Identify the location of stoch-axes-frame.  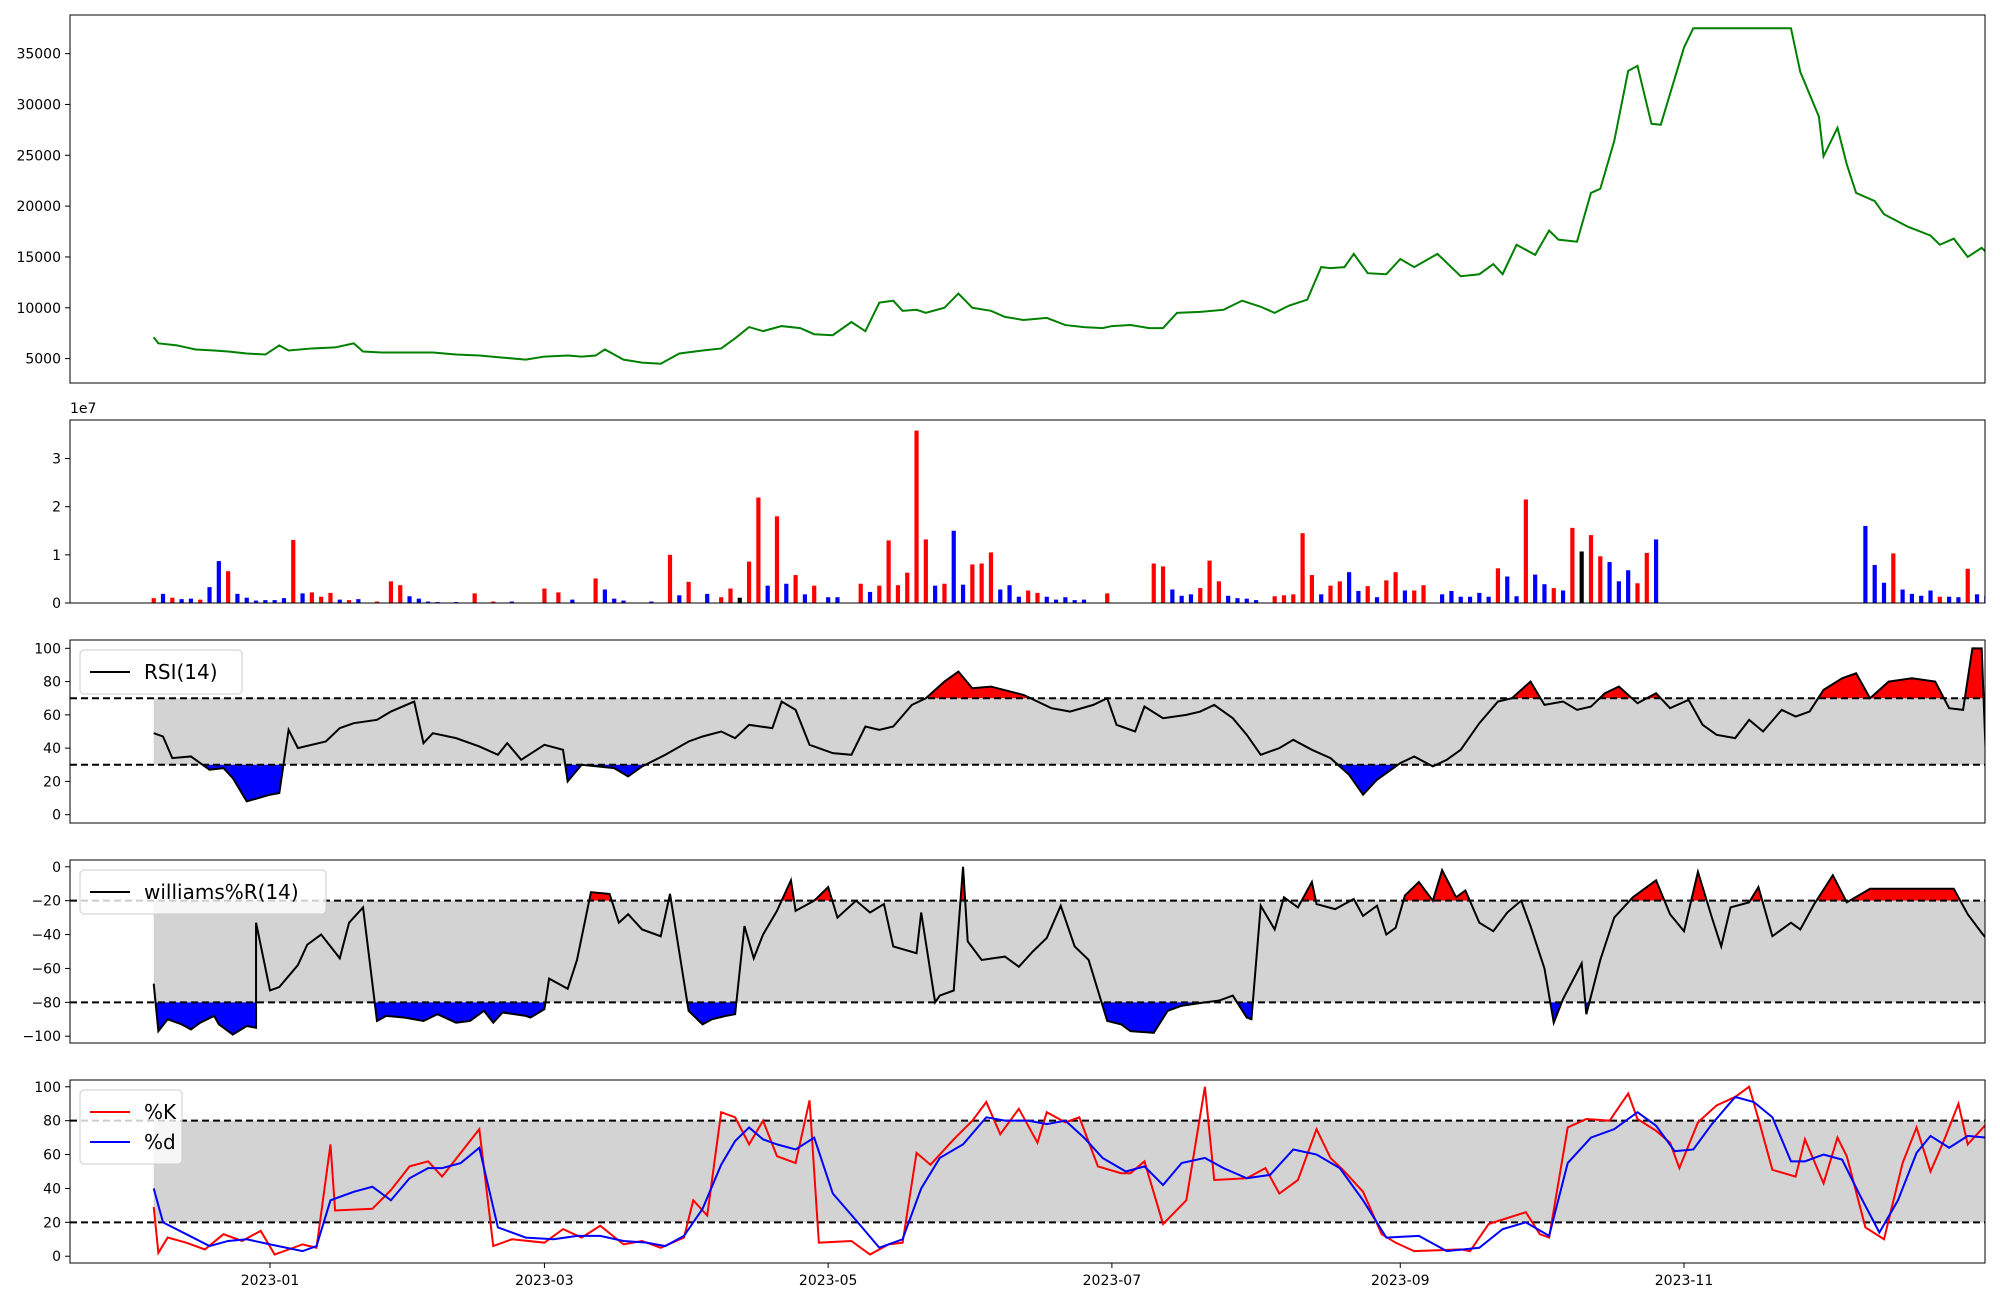
(1027, 1171).